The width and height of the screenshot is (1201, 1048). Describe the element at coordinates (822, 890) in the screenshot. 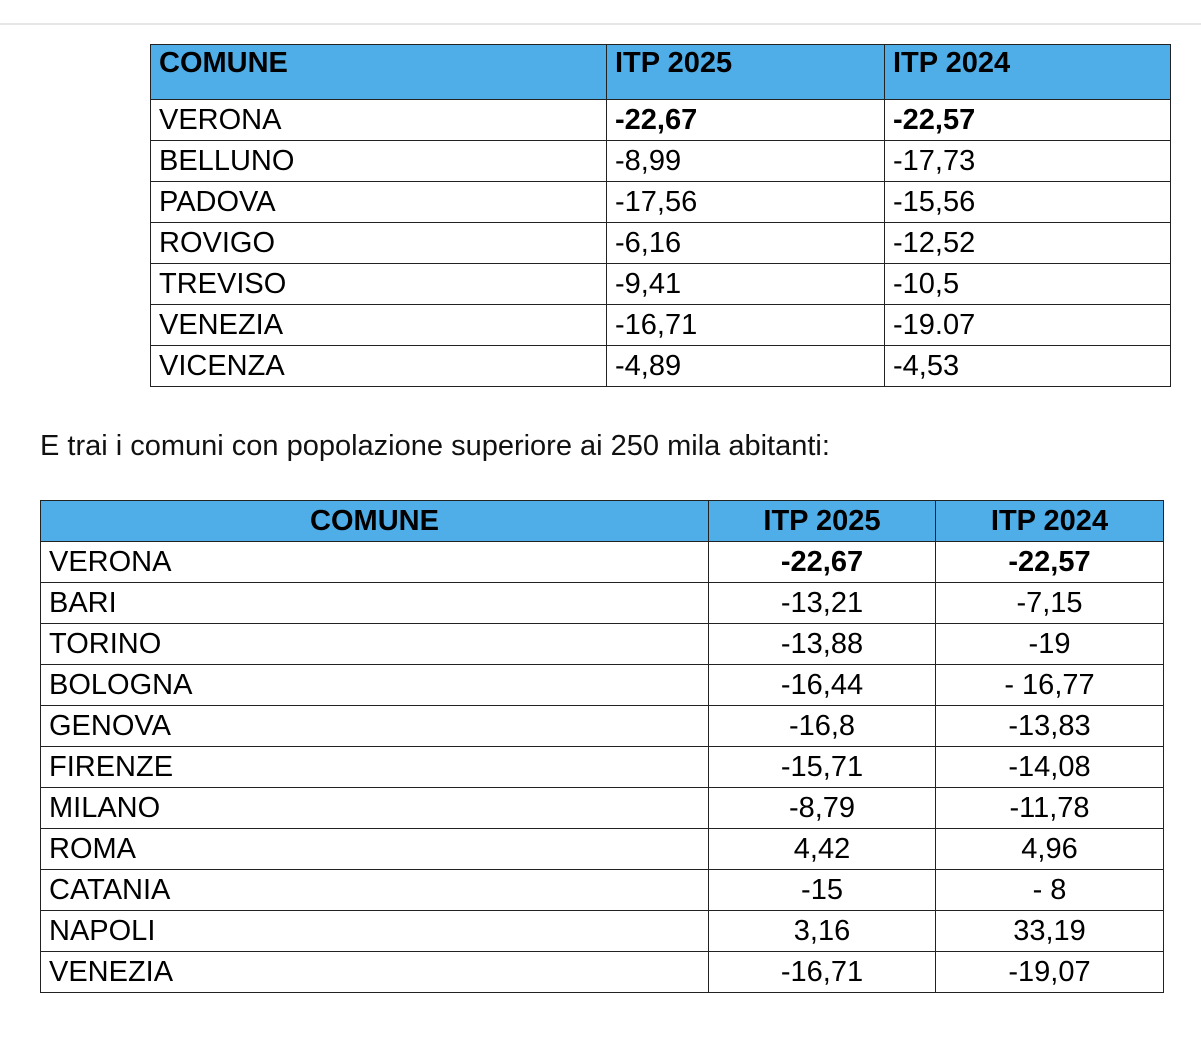

I see `table-cell: -15` at that location.